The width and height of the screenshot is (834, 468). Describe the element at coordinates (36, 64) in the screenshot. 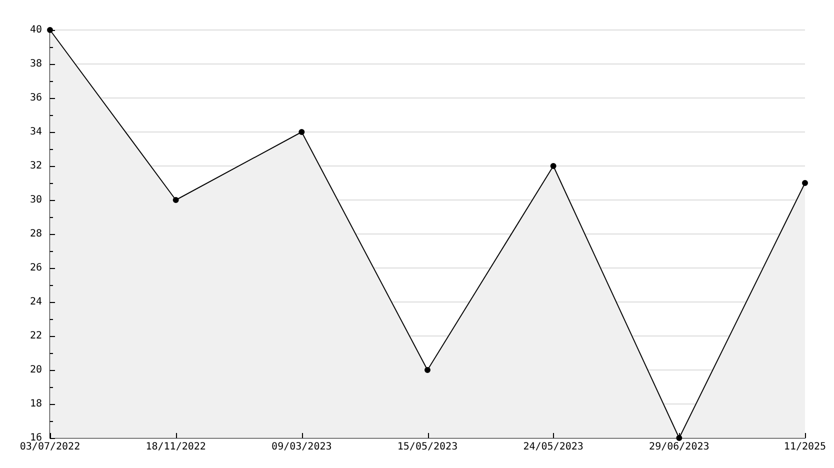

I see `y-tick-label: 38` at that location.